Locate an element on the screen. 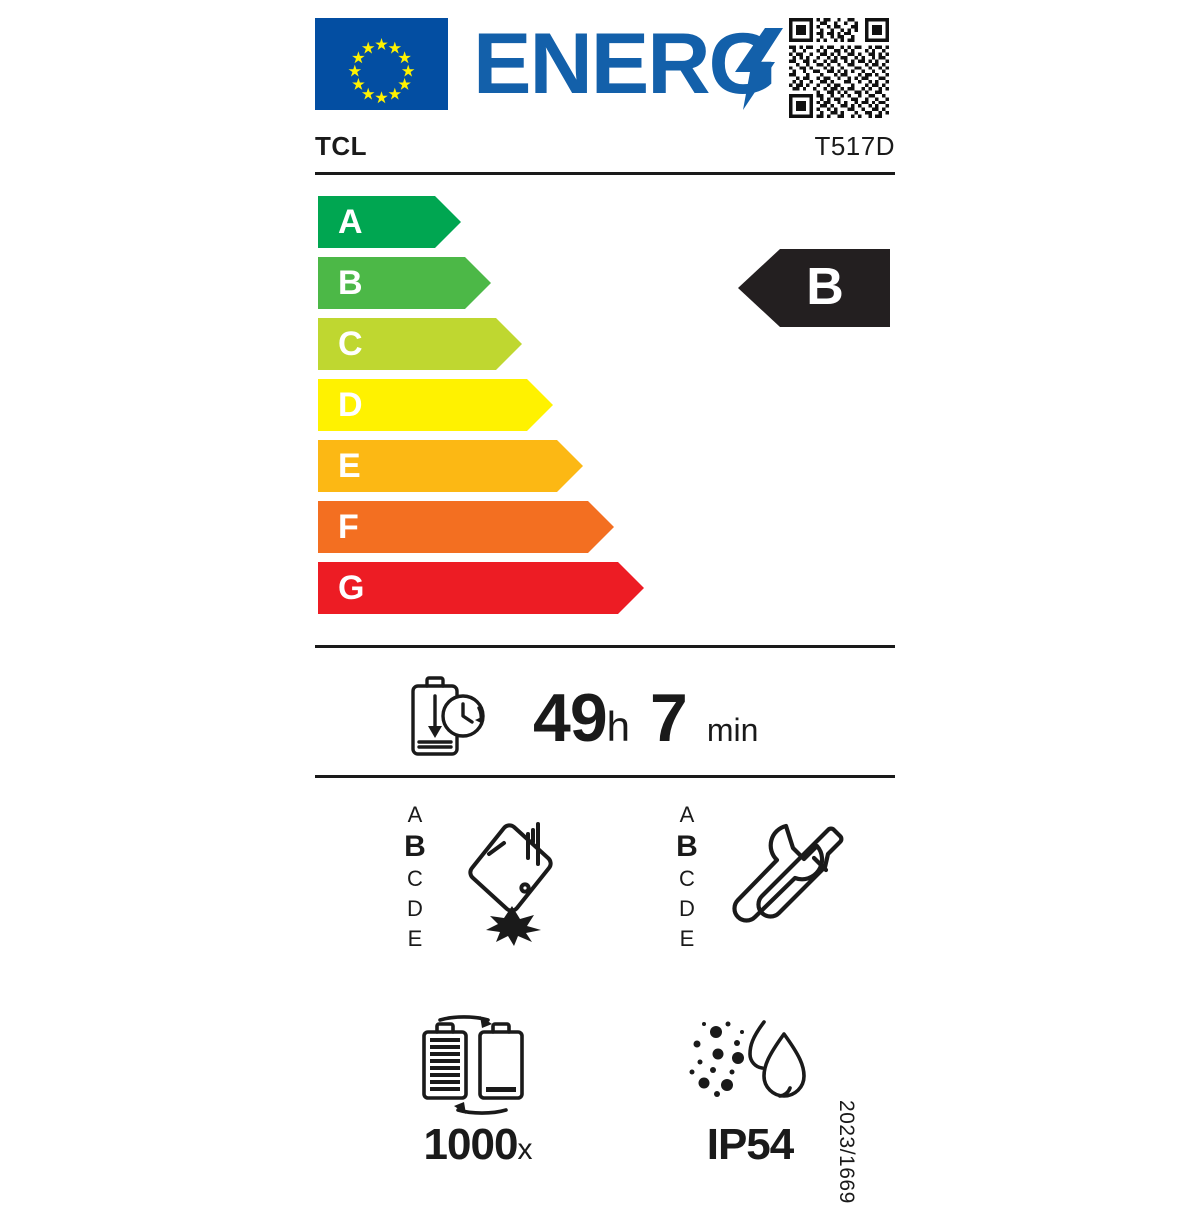  phone-drop-icon is located at coordinates (512, 876).